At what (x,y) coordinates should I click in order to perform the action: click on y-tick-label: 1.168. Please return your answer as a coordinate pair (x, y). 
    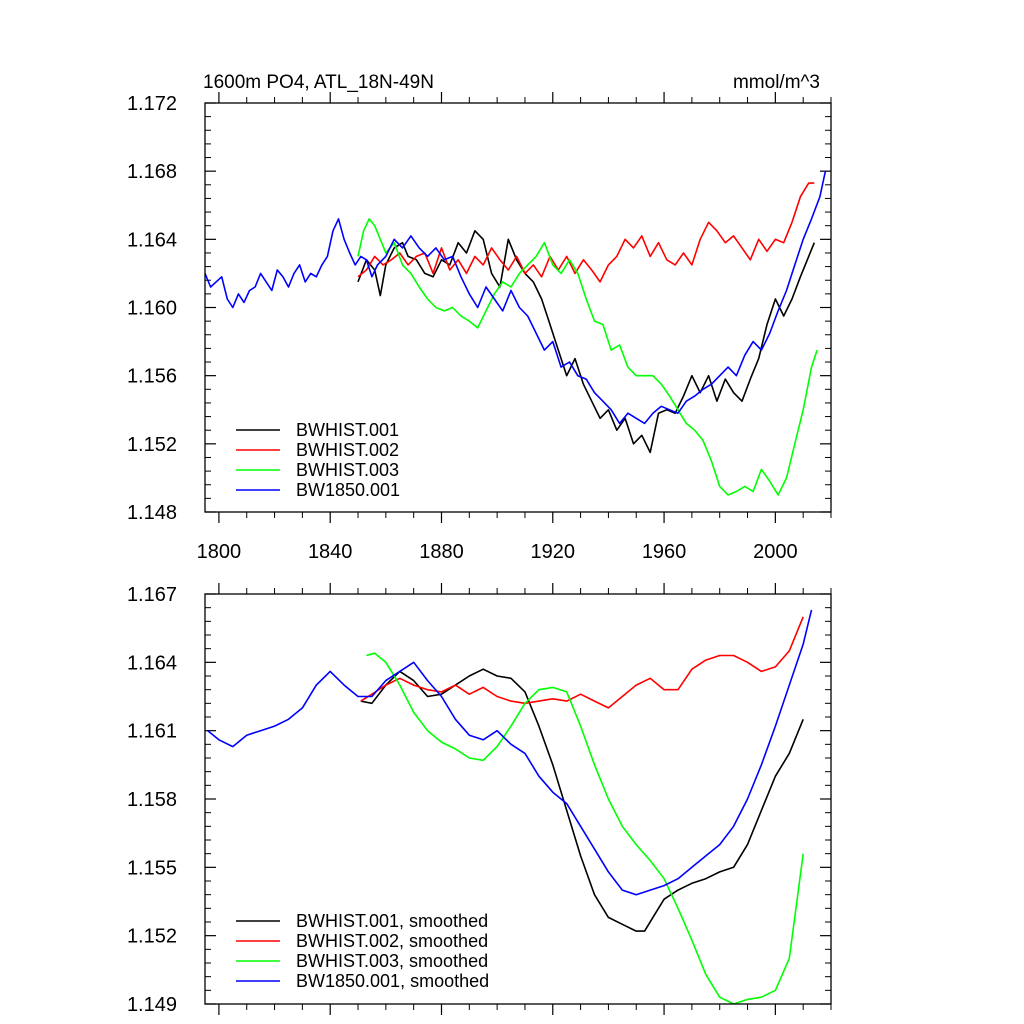
    Looking at the image, I should click on (152, 172).